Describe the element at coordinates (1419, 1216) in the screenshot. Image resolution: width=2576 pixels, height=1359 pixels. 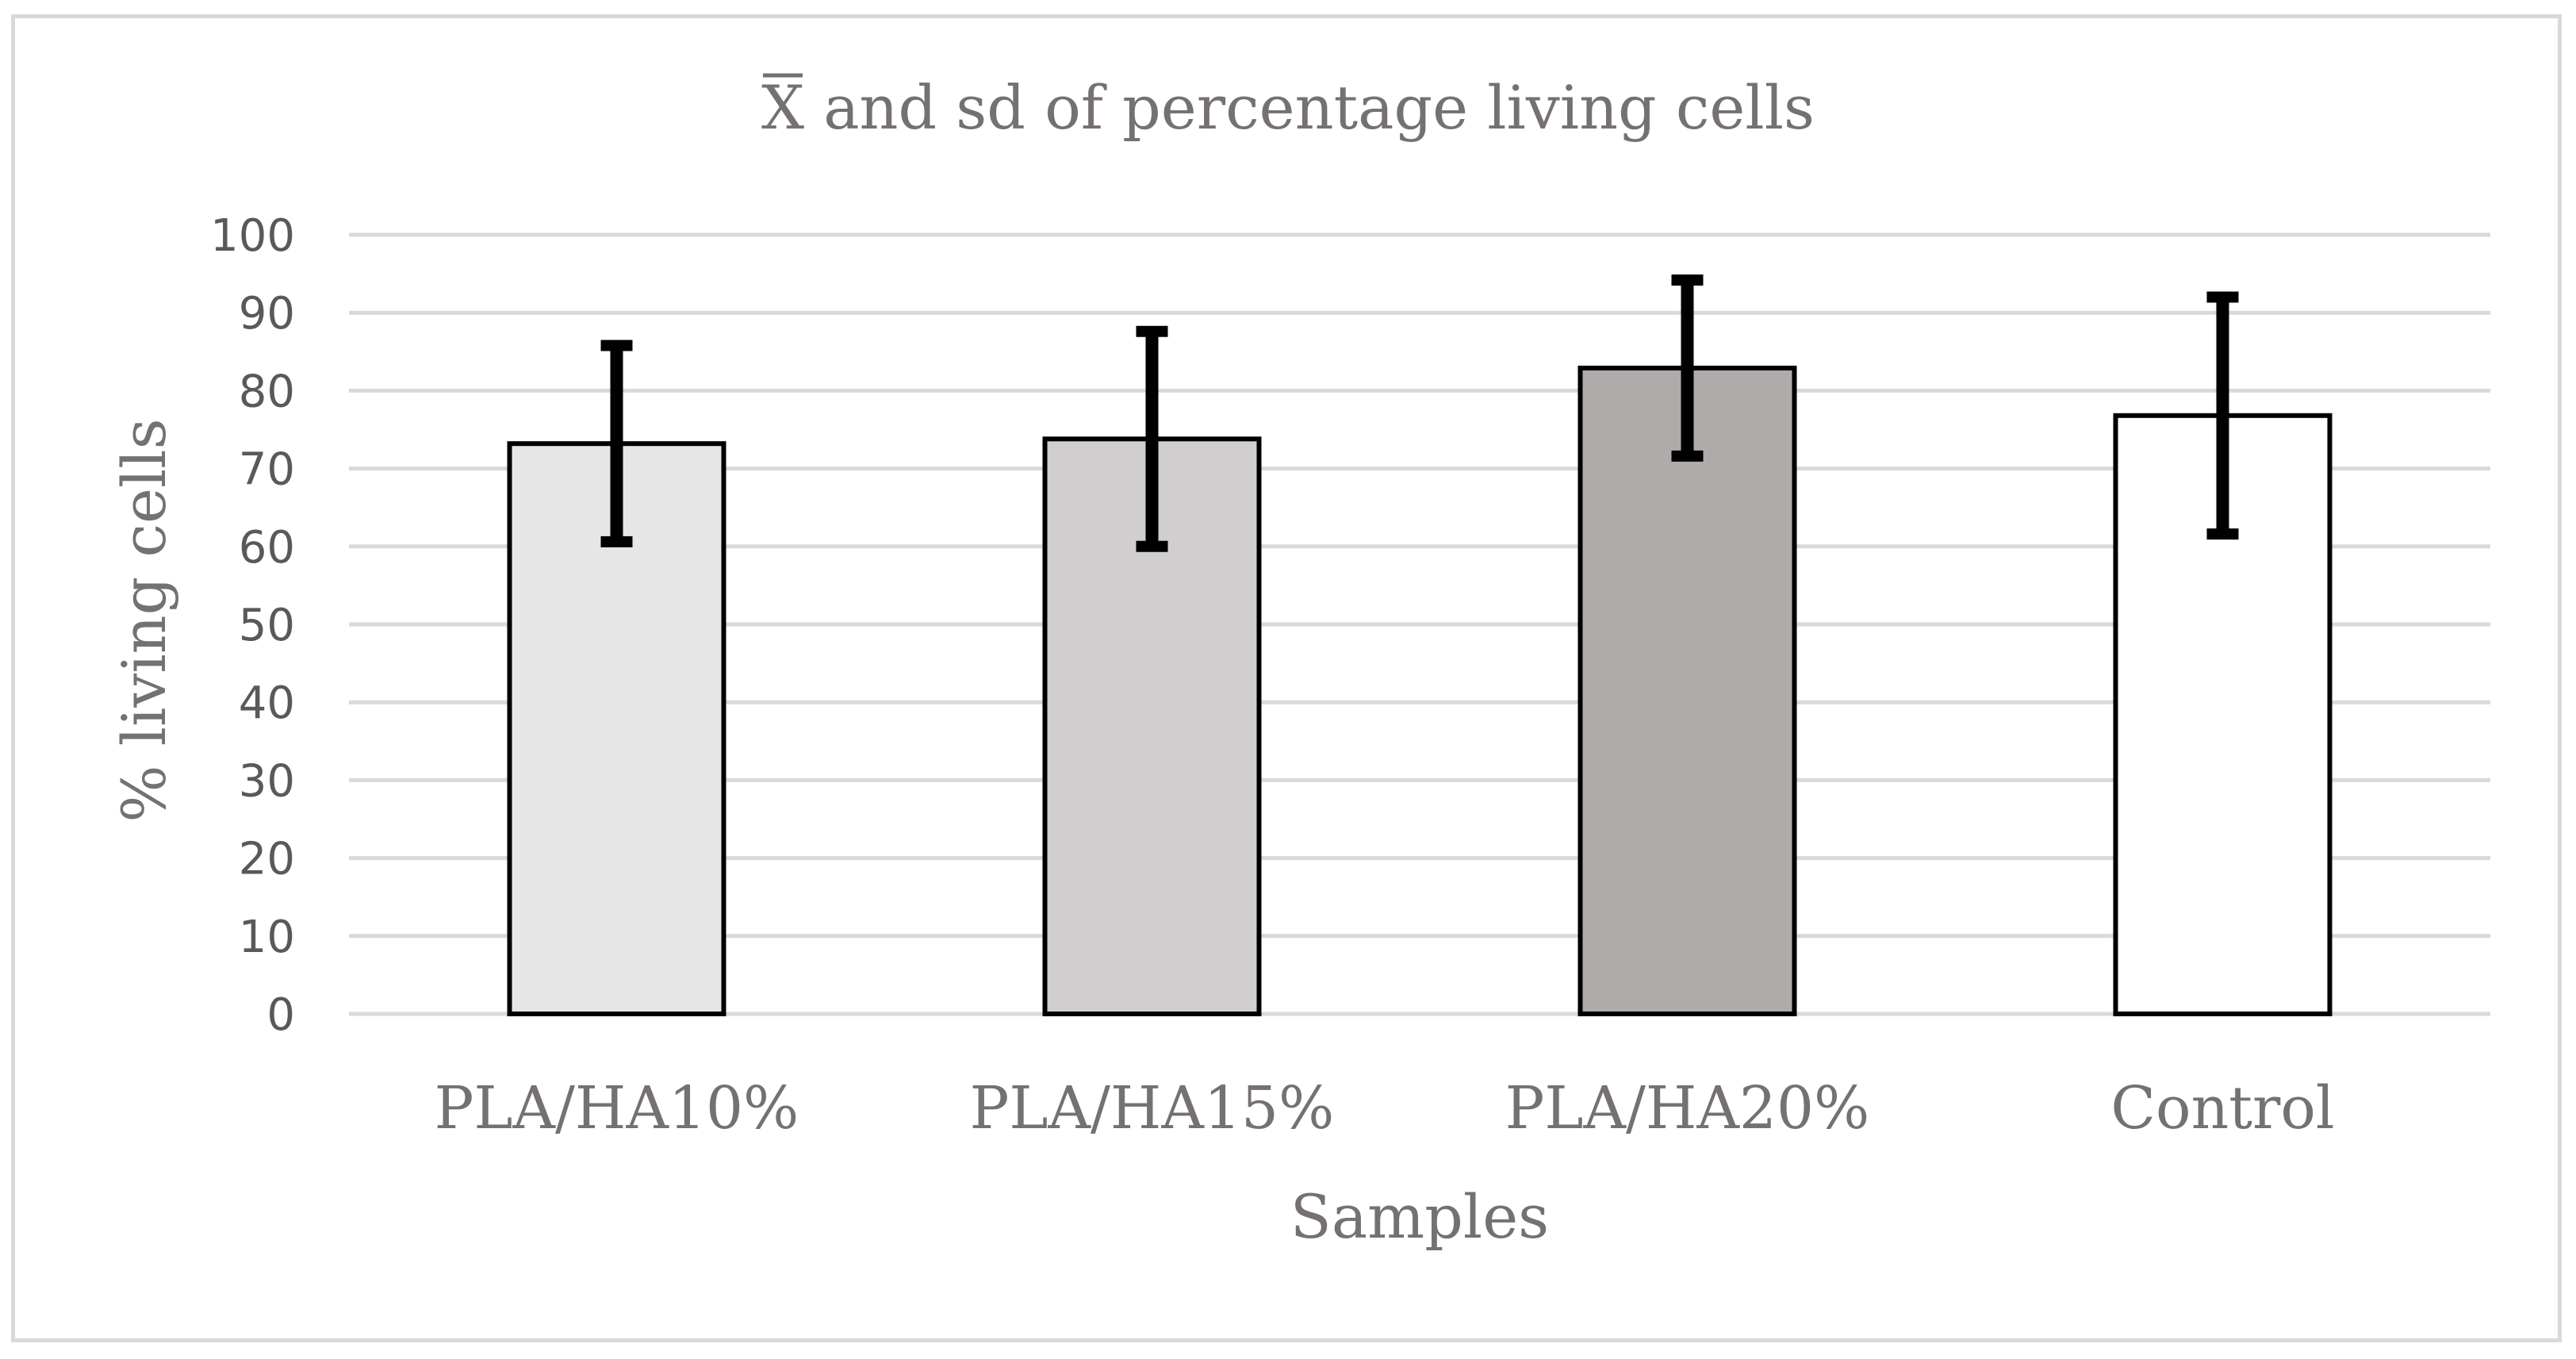
I see `x-axis-title: Samples` at that location.